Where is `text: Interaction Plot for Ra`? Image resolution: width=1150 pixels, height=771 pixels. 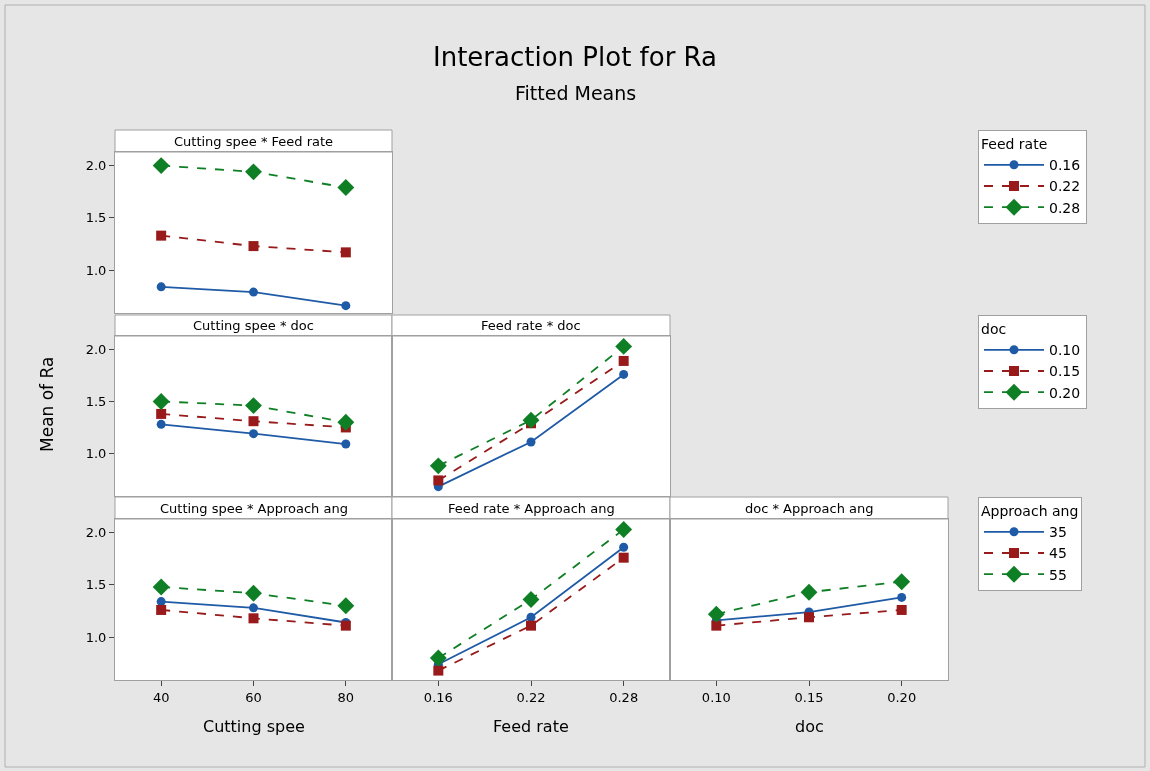
text: Interaction Plot for Ra is located at coordinates (575, 57).